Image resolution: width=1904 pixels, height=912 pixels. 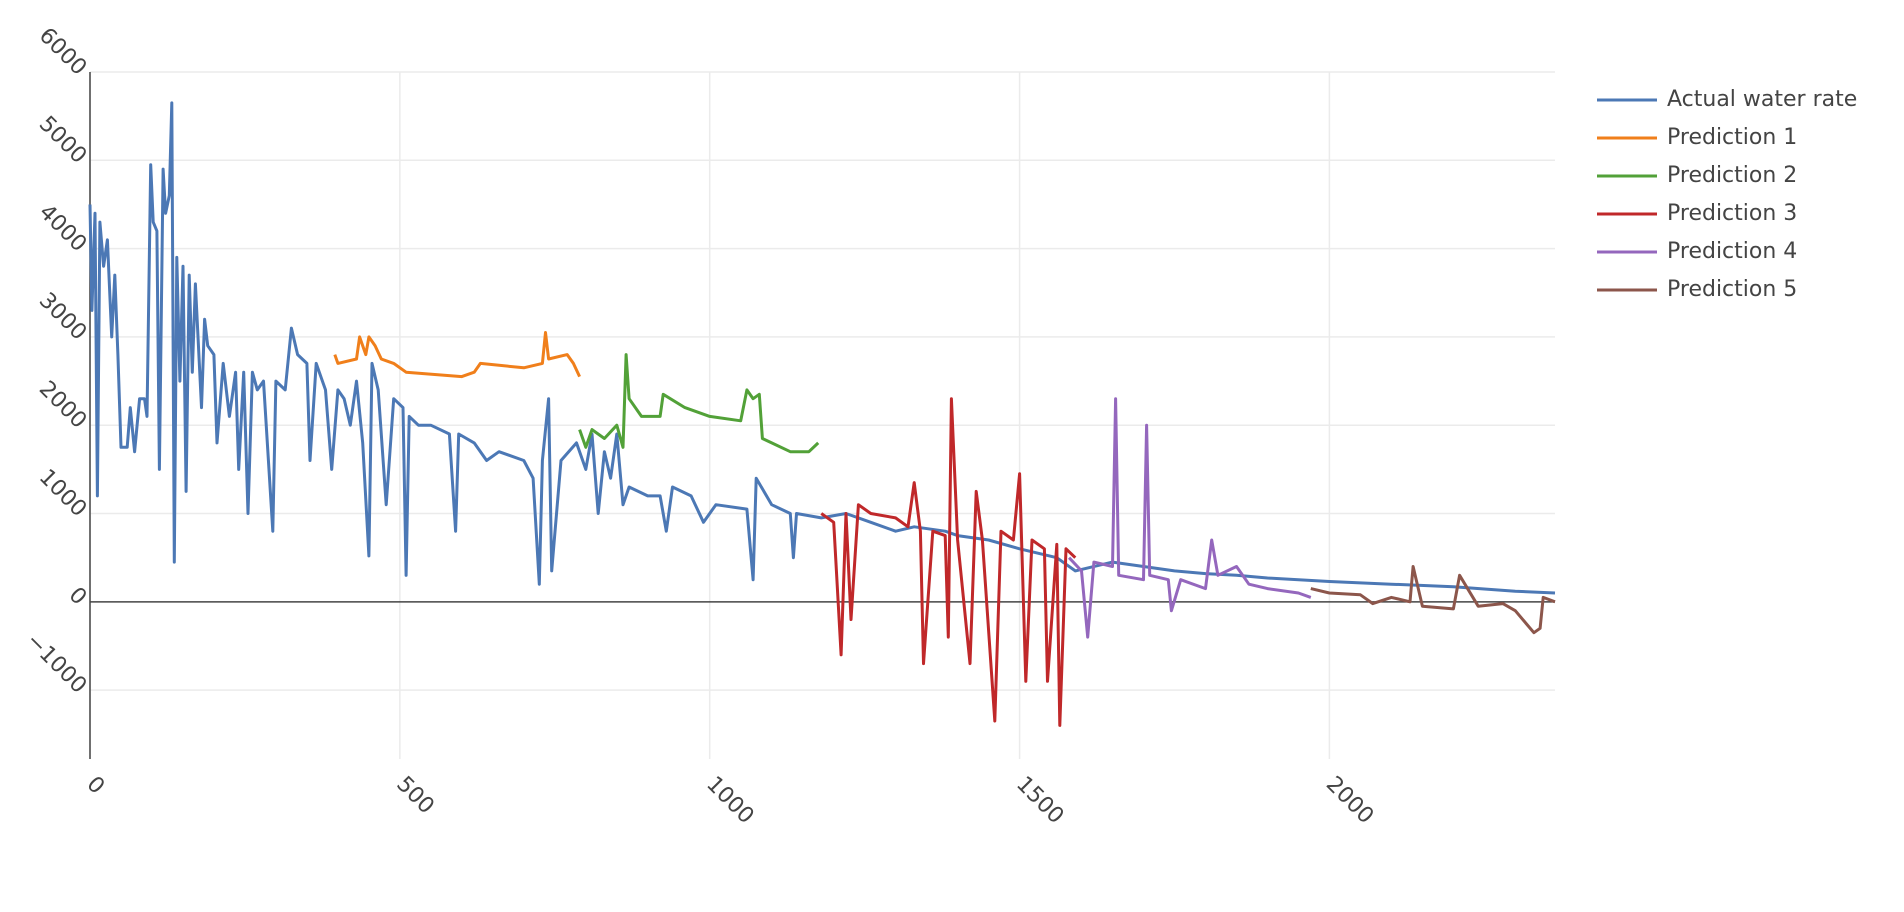 What do you see at coordinates (1732, 251) in the screenshot?
I see `legend-label: Prediction 4` at bounding box center [1732, 251].